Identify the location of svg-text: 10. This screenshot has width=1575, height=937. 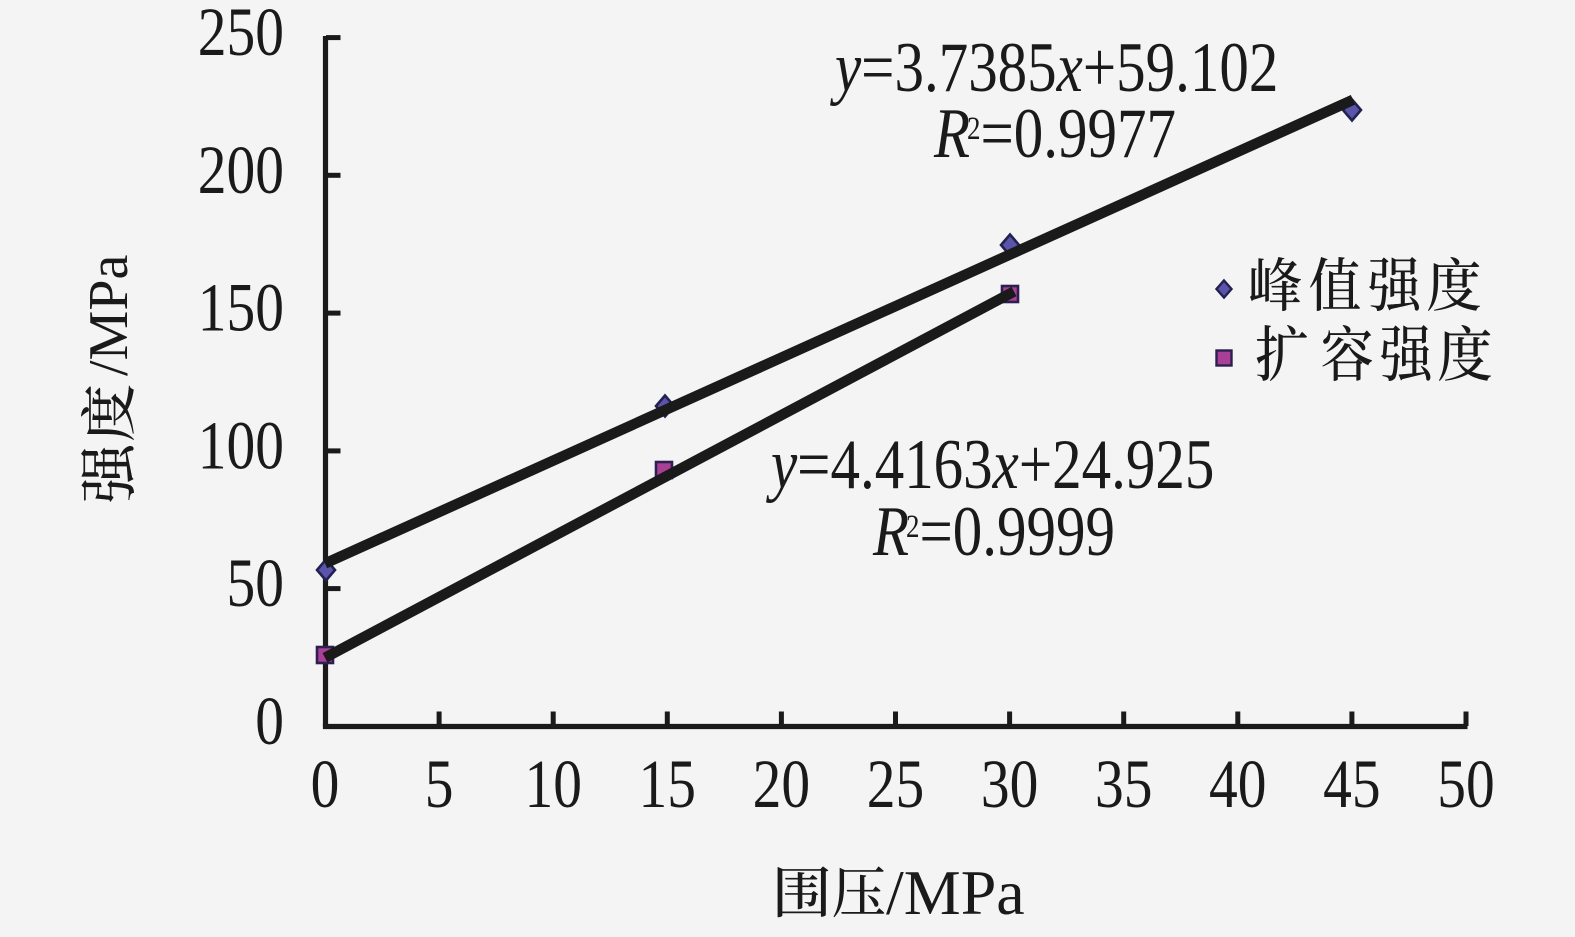
(552, 784).